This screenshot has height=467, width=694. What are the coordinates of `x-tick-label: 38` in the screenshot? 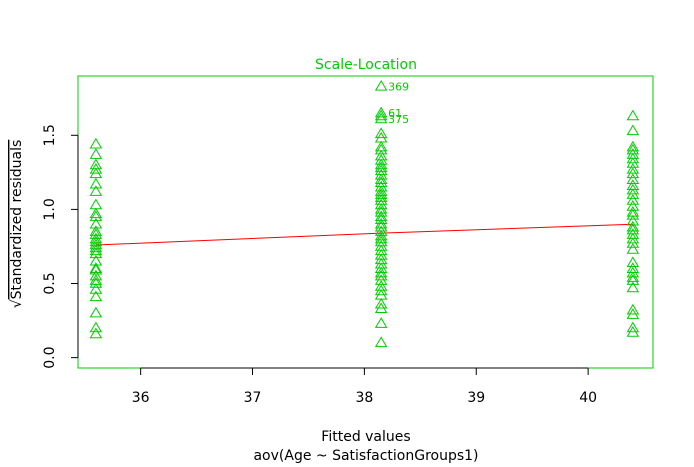 It's located at (364, 398).